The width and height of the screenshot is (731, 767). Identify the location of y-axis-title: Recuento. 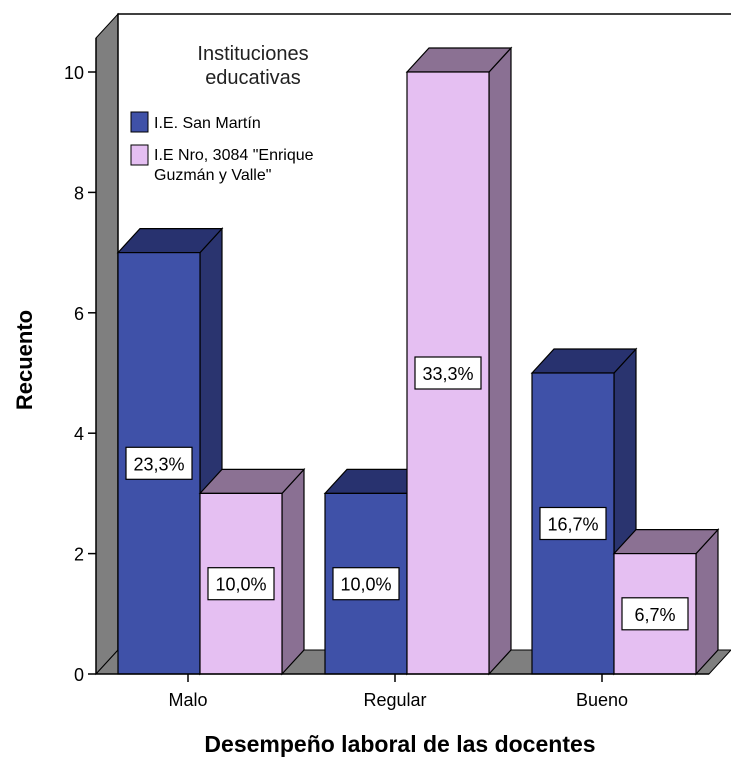
(24, 360).